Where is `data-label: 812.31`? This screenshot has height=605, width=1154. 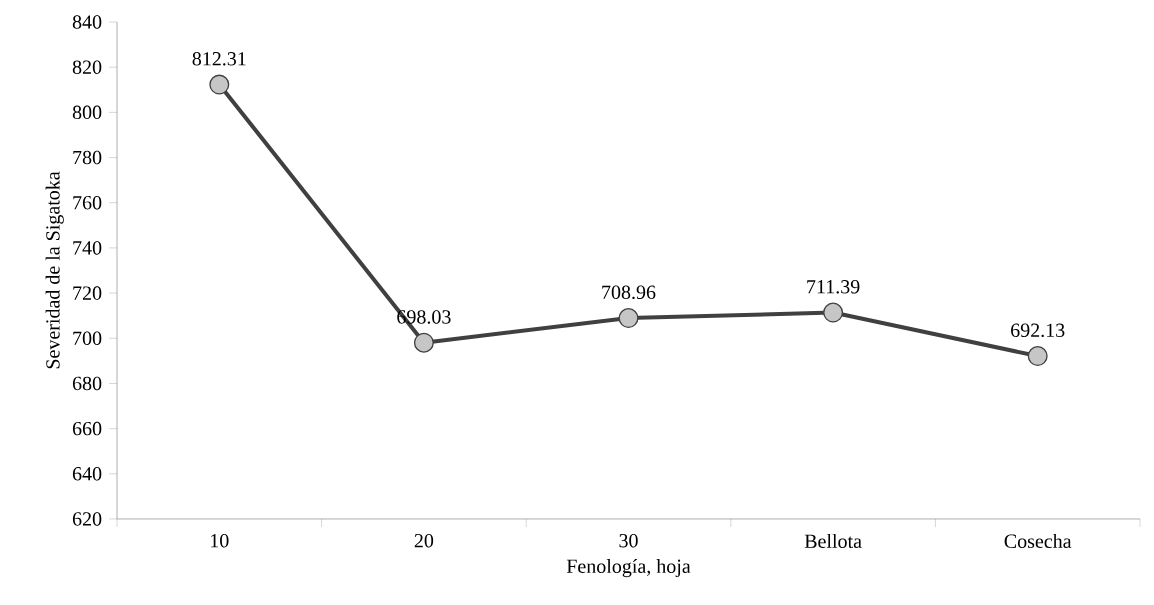
data-label: 812.31 is located at coordinates (219, 59).